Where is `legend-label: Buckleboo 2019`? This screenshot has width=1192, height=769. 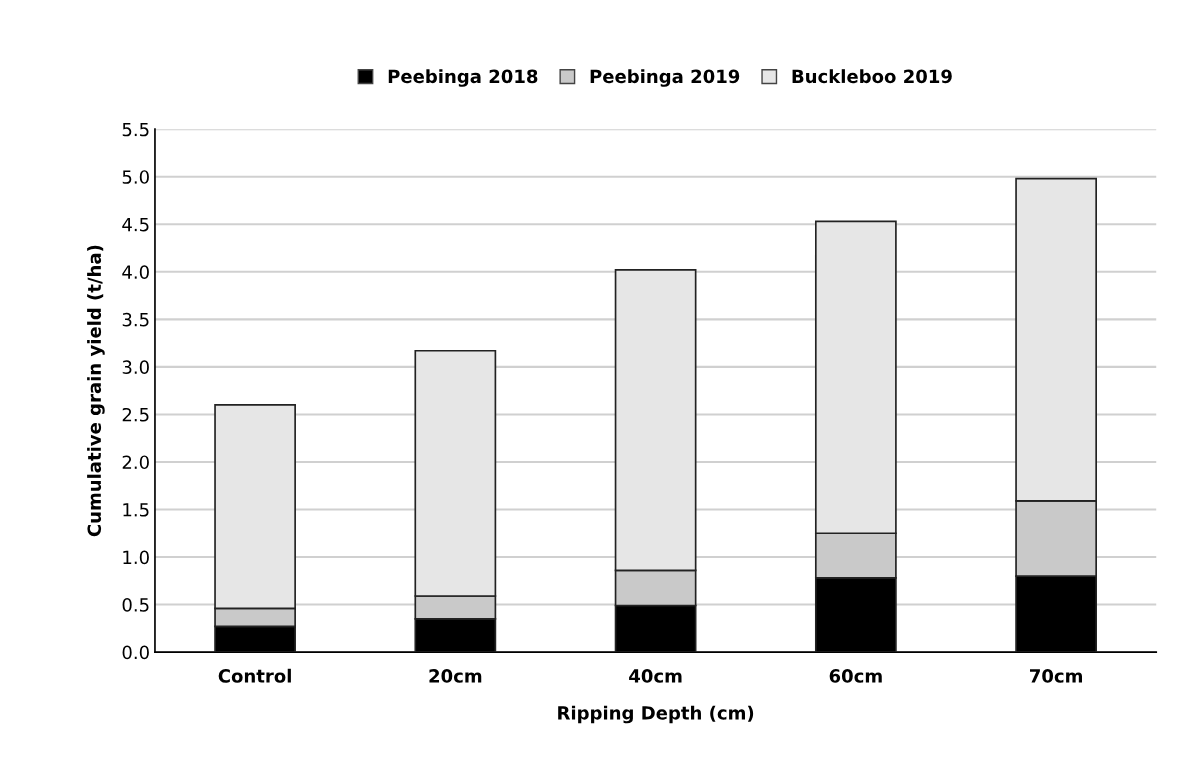 legend-label: Buckleboo 2019 is located at coordinates (872, 76).